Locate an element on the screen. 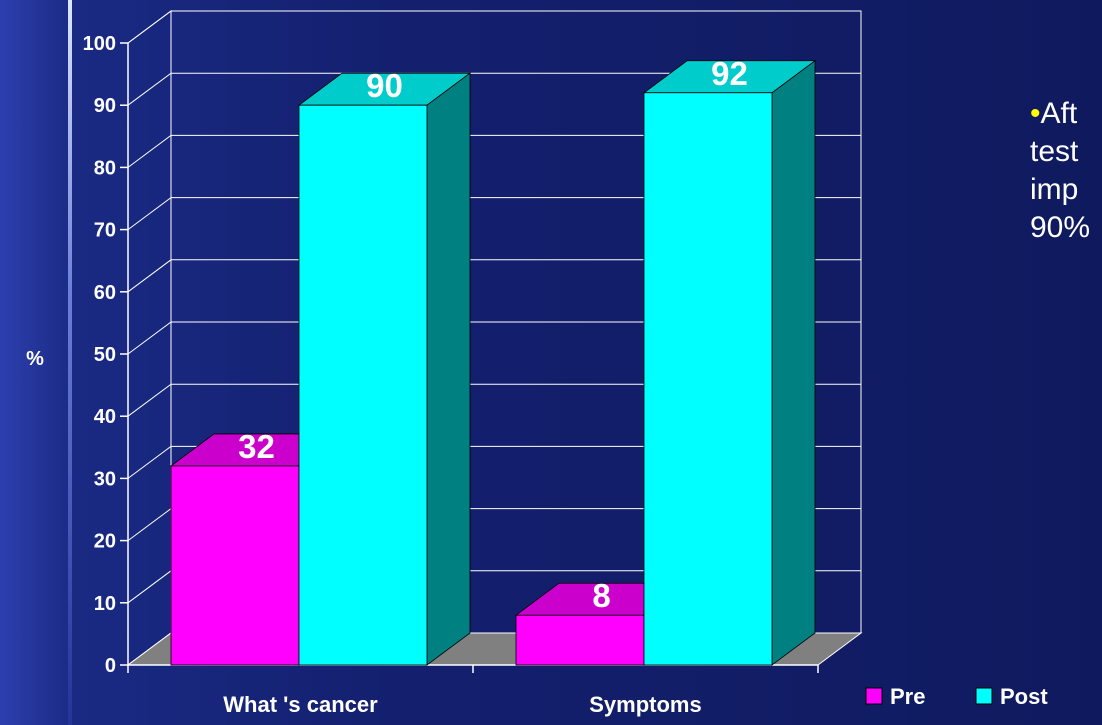  category-label: What 's cancer is located at coordinates (300, 704).